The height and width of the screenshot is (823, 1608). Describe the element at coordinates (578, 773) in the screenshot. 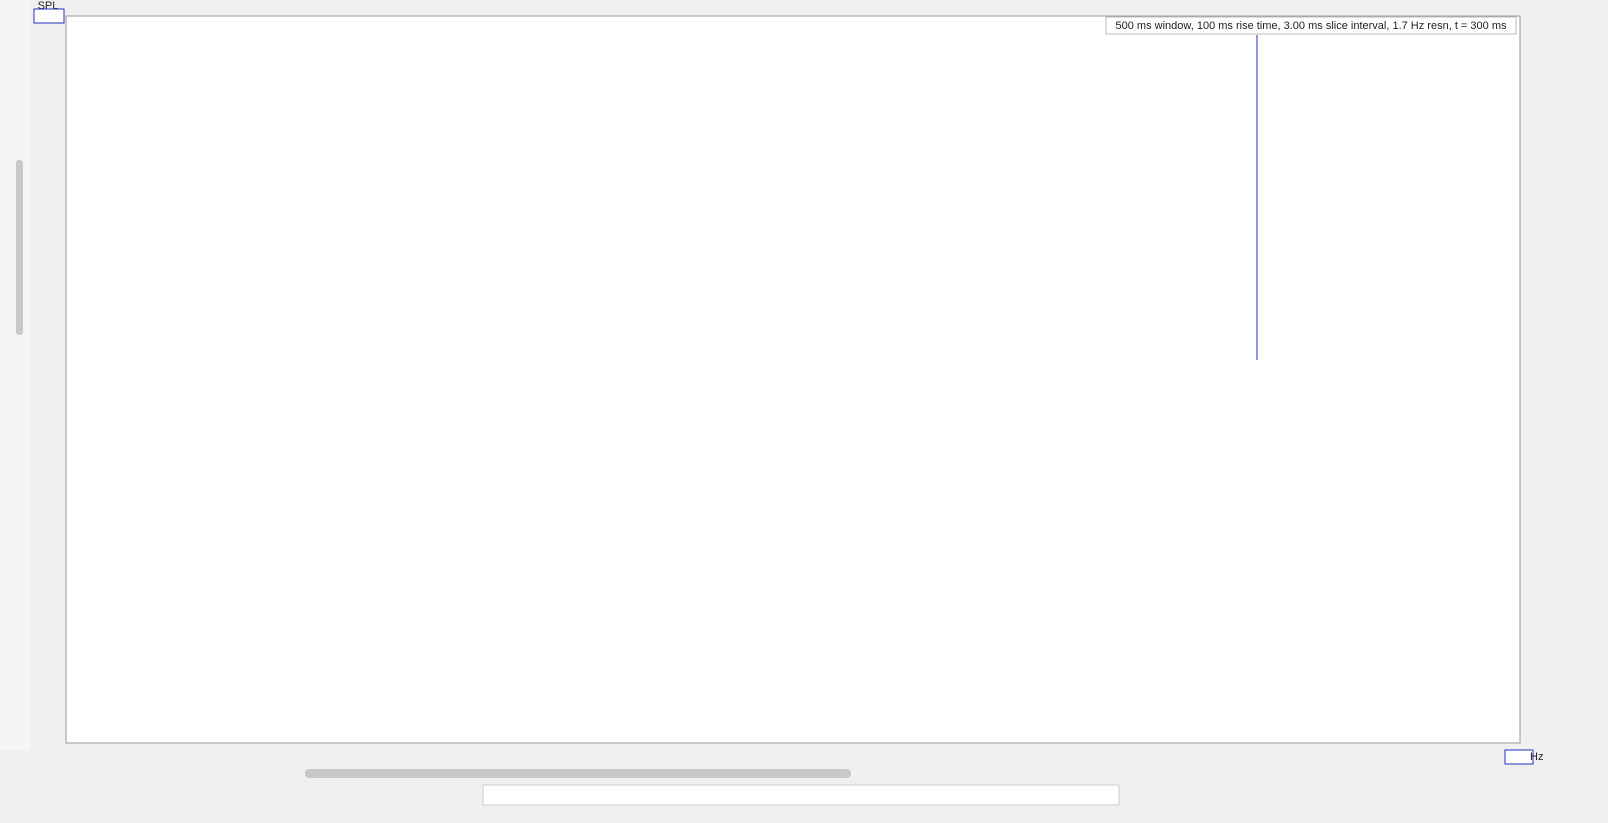

I see `h-scroll-thumb` at that location.